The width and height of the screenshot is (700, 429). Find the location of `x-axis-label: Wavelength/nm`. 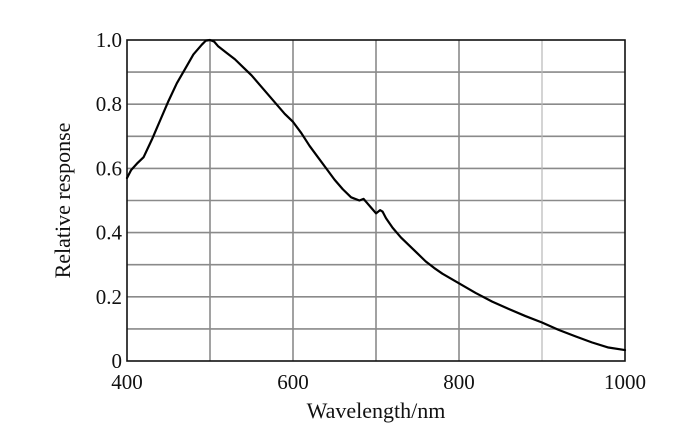

x-axis-label: Wavelength/nm is located at coordinates (376, 410).